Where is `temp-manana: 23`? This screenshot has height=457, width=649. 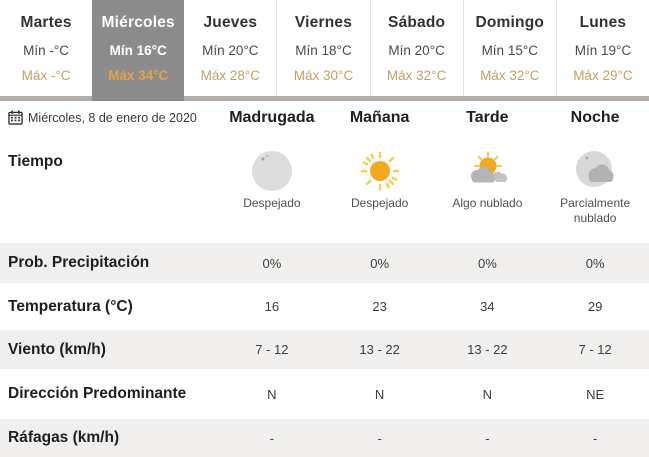
temp-manana: 23 is located at coordinates (379, 306).